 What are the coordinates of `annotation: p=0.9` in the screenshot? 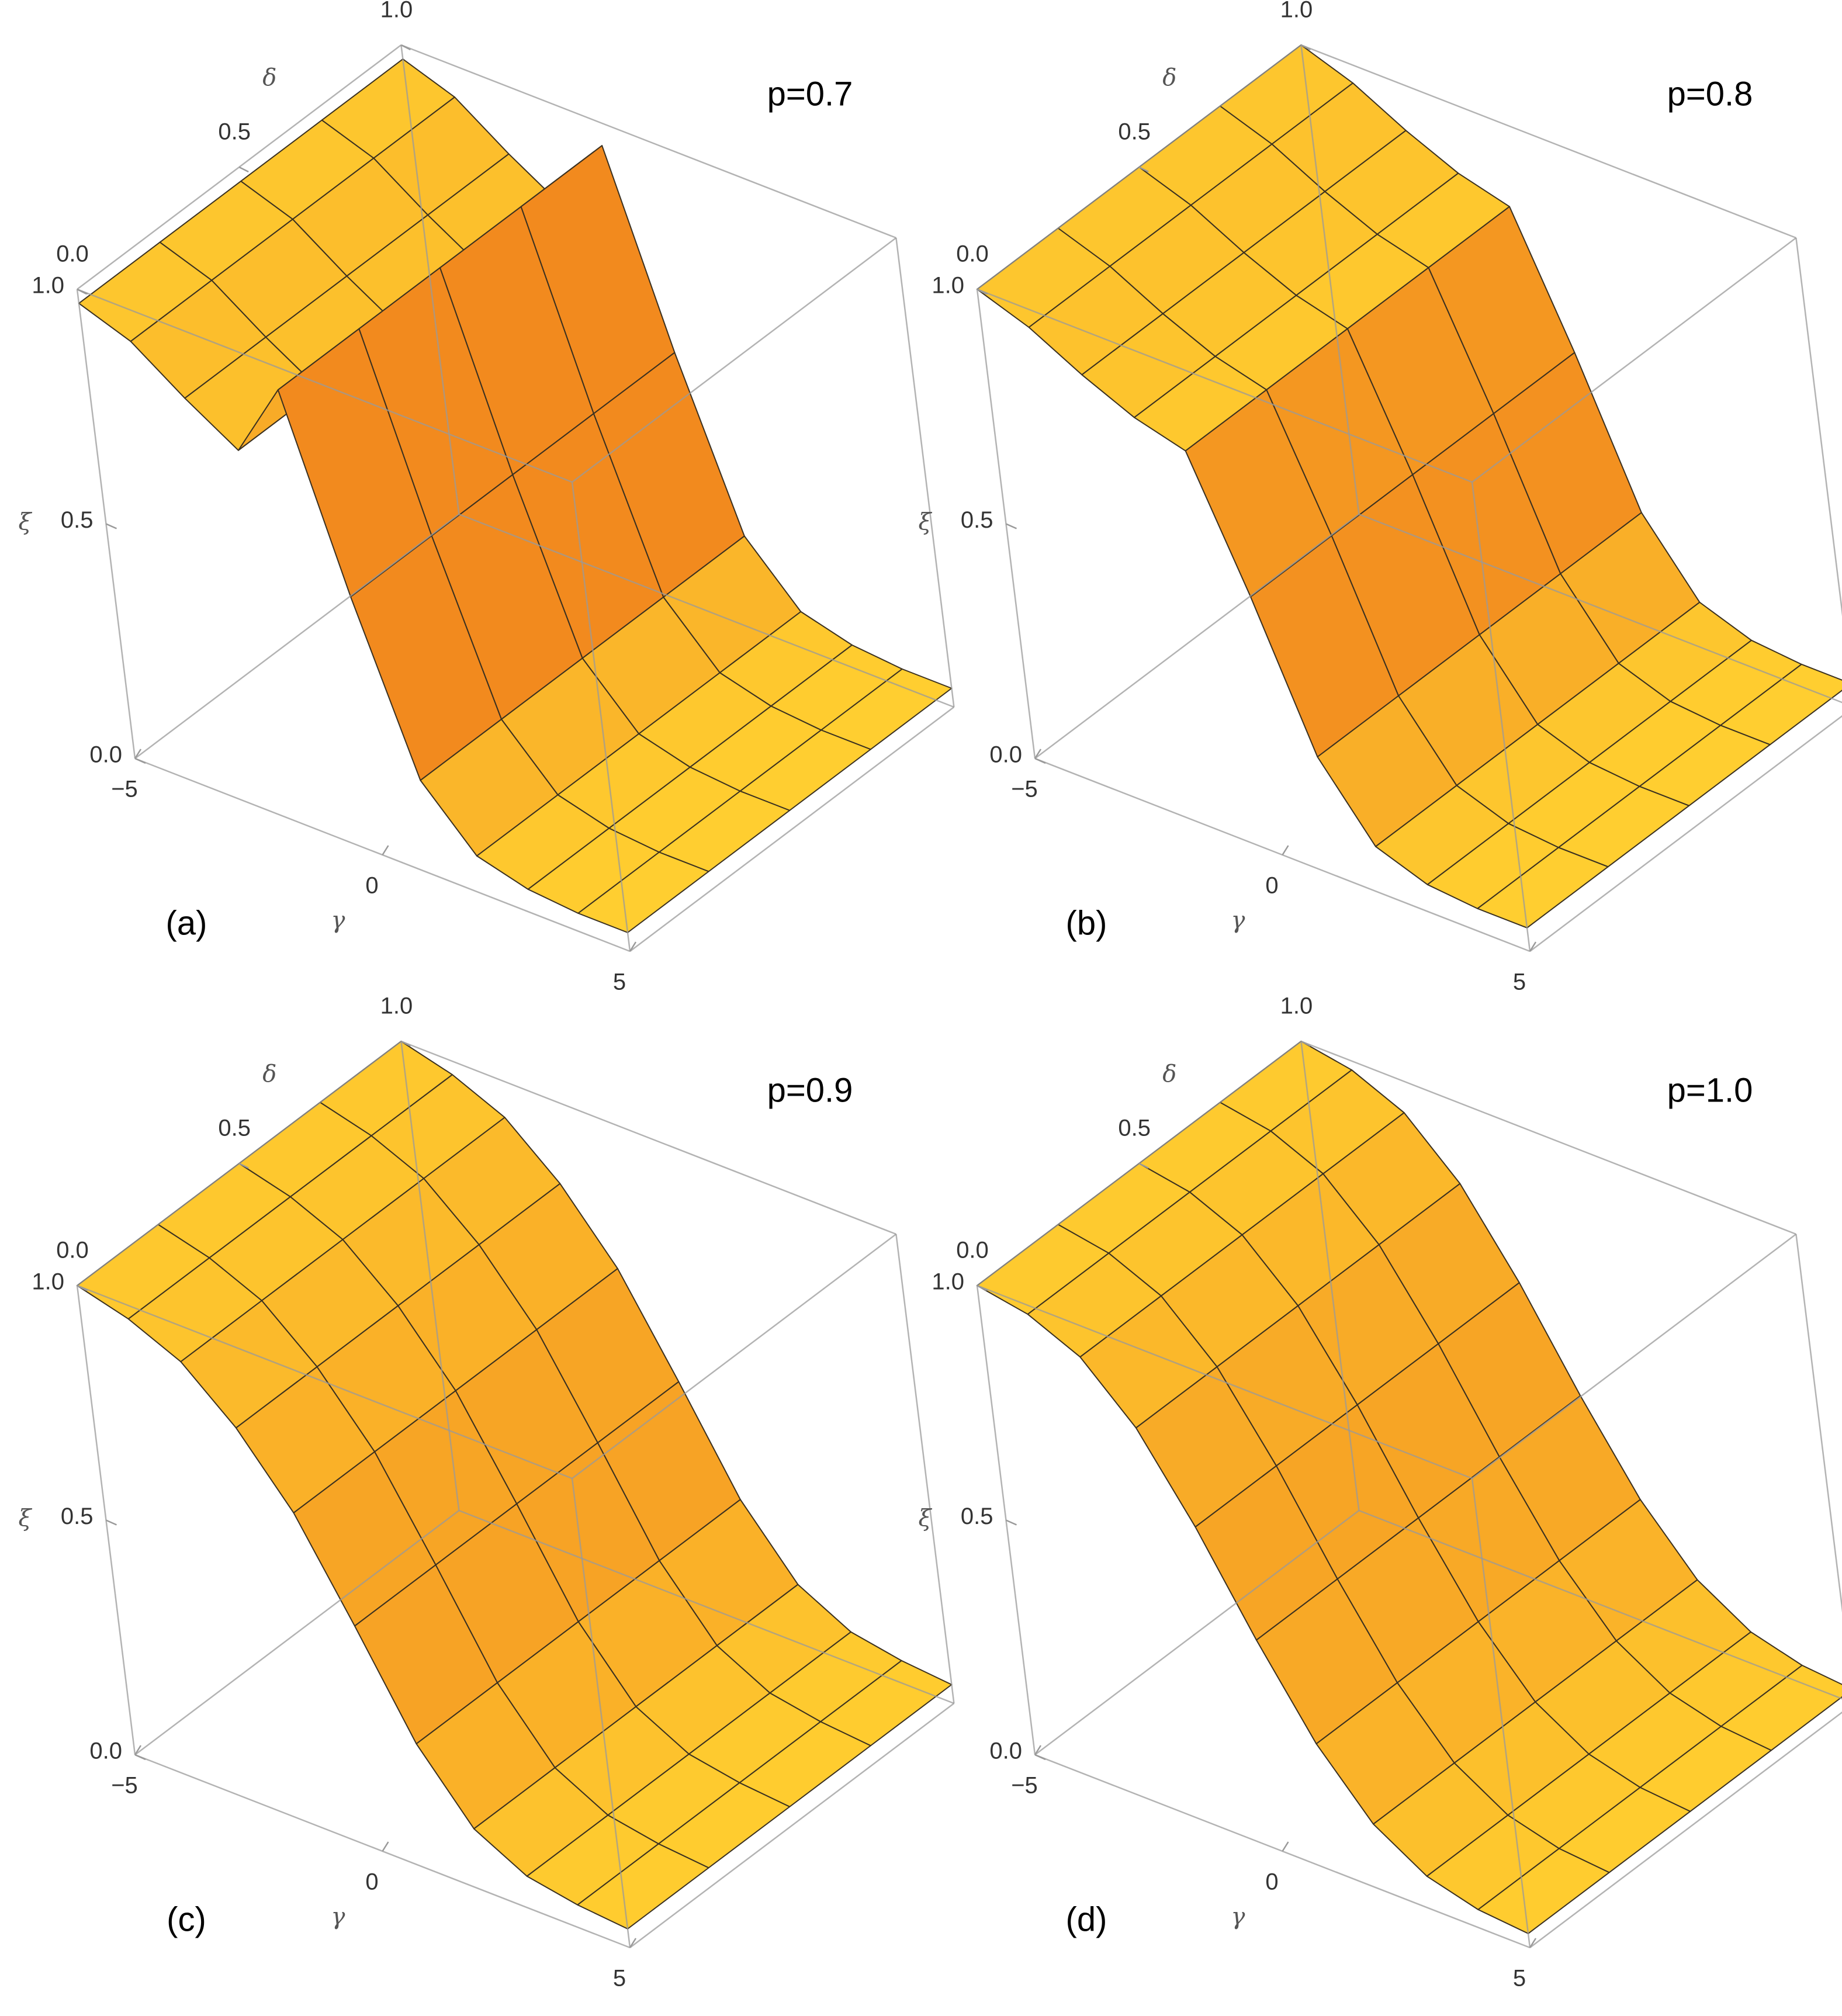 It's located at (810, 1090).